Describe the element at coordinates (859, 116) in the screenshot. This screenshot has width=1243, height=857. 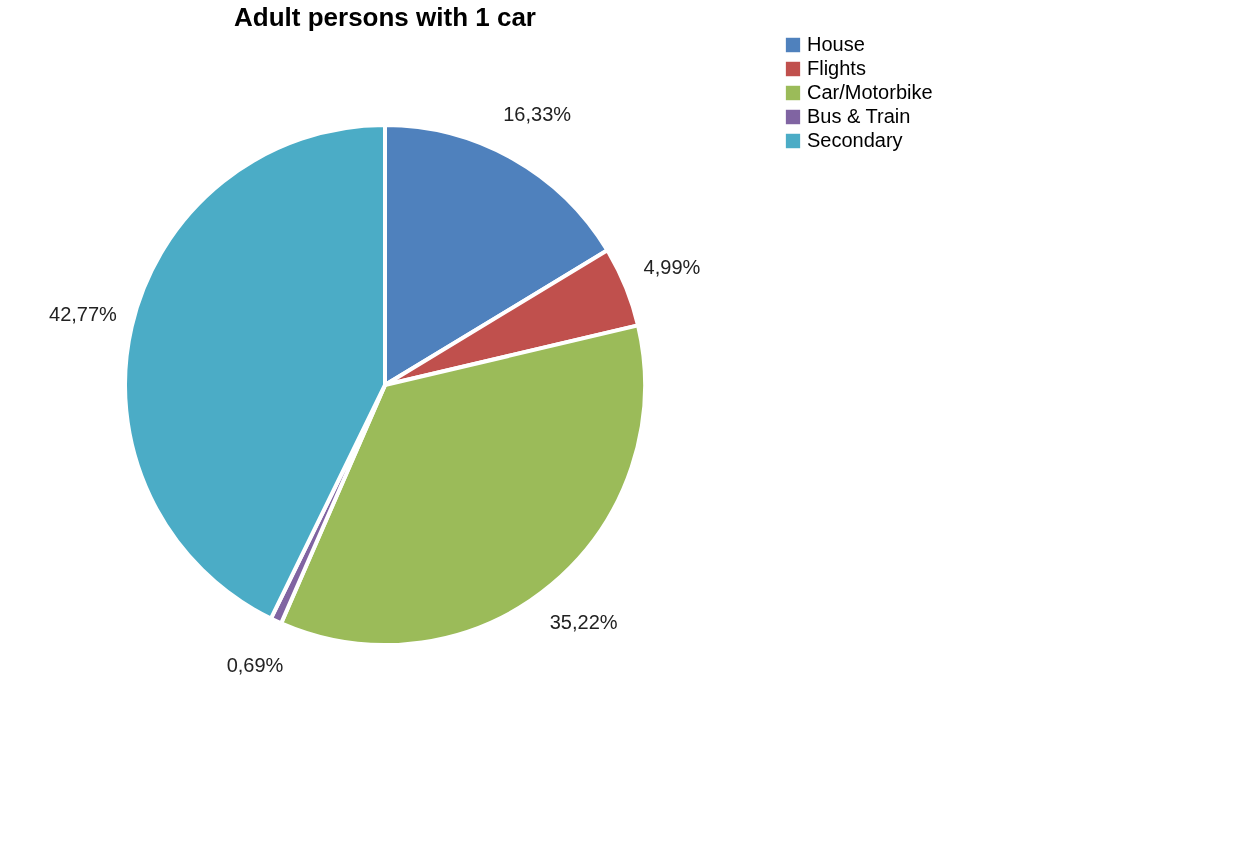
I see `legend-label: Bus & Train` at that location.